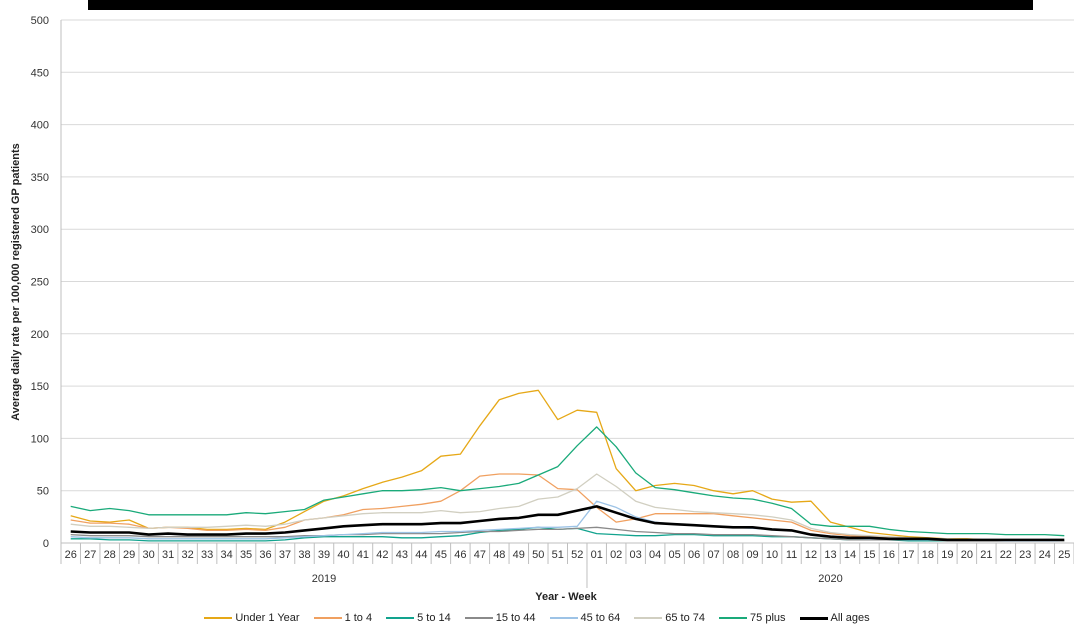 The width and height of the screenshot is (1074, 632). Describe the element at coordinates (519, 555) in the screenshot. I see `x-tick-label: 49` at that location.